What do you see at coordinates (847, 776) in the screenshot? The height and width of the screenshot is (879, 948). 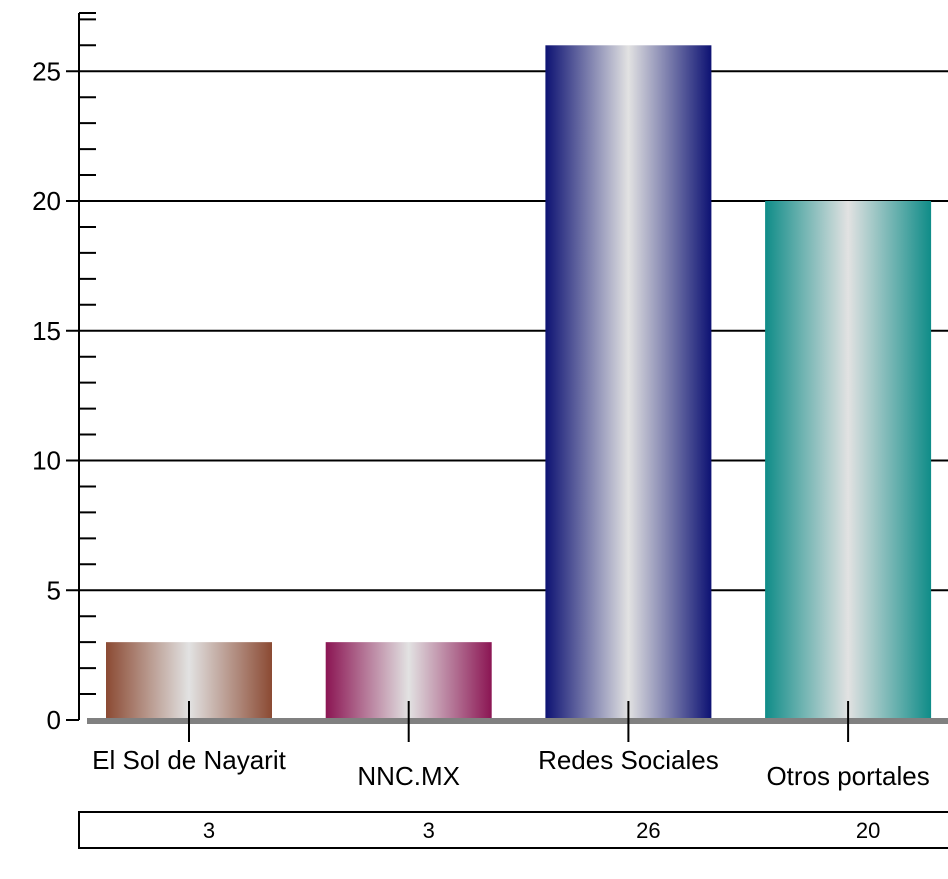 I see `x-category-label-3: Otros portales` at bounding box center [847, 776].